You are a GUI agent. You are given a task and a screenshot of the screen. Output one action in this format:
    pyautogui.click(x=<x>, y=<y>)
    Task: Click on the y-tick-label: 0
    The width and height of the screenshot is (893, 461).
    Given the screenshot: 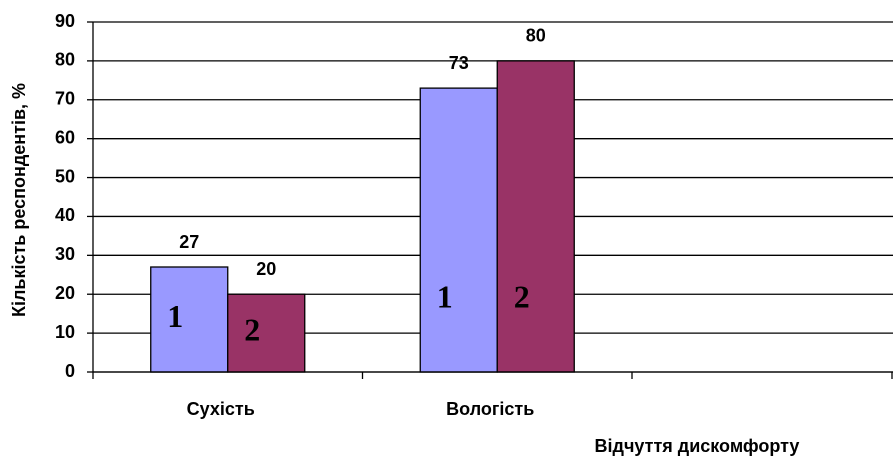 What is the action you would take?
    pyautogui.click(x=70, y=371)
    